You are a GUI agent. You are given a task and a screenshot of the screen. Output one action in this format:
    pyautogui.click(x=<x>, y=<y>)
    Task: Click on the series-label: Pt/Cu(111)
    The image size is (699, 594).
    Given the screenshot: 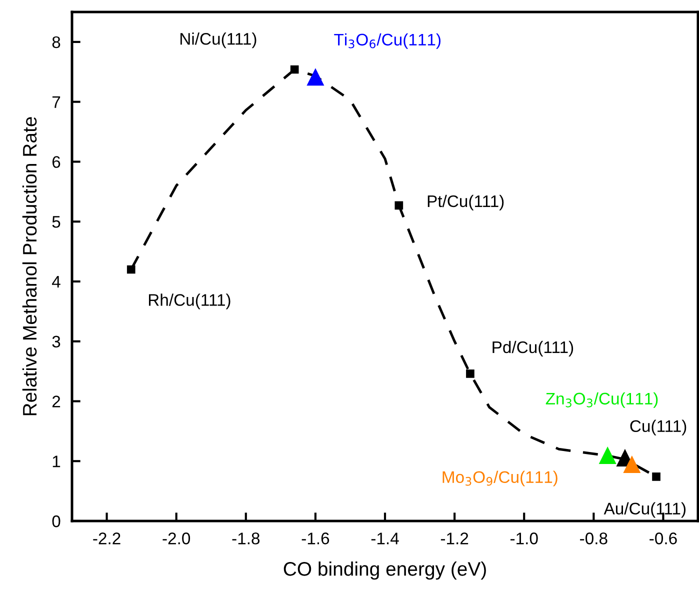 What is the action you would take?
    pyautogui.click(x=466, y=202)
    